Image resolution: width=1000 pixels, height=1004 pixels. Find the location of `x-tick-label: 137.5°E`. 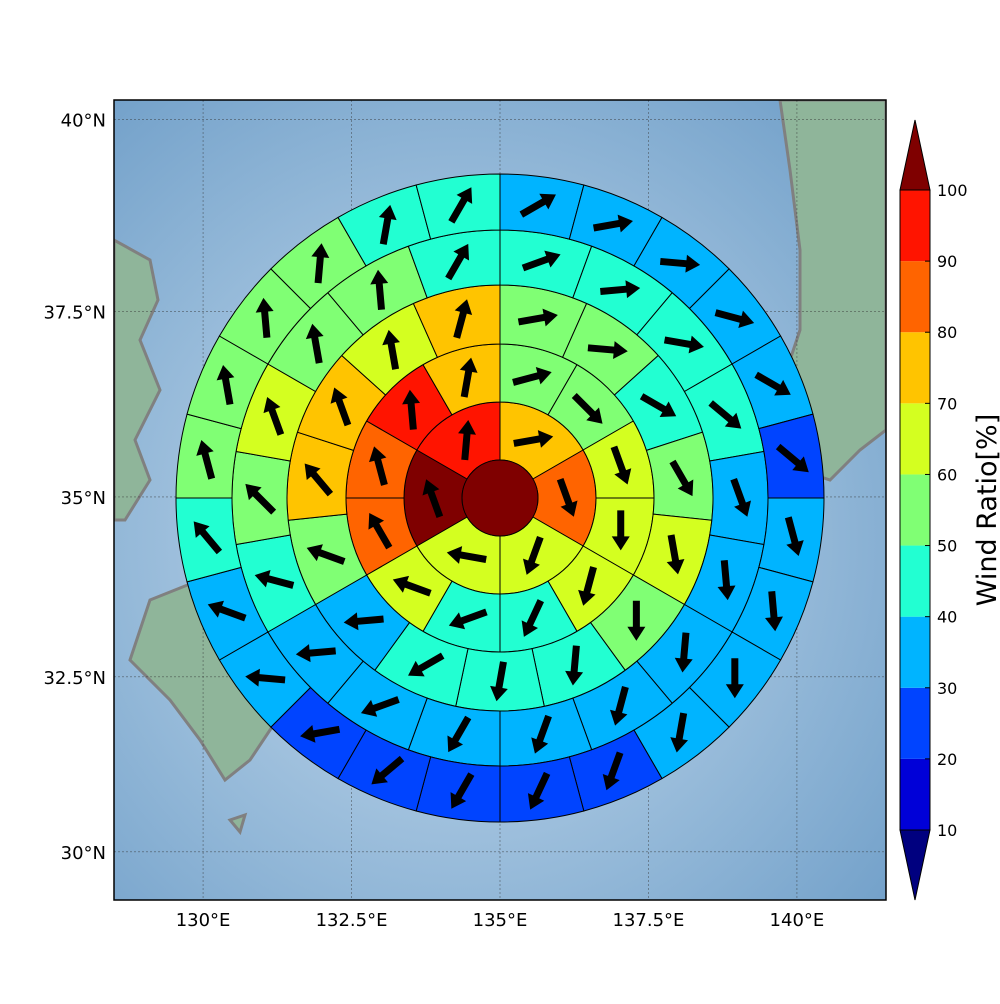

x-tick-label: 137.5°E is located at coordinates (649, 920).